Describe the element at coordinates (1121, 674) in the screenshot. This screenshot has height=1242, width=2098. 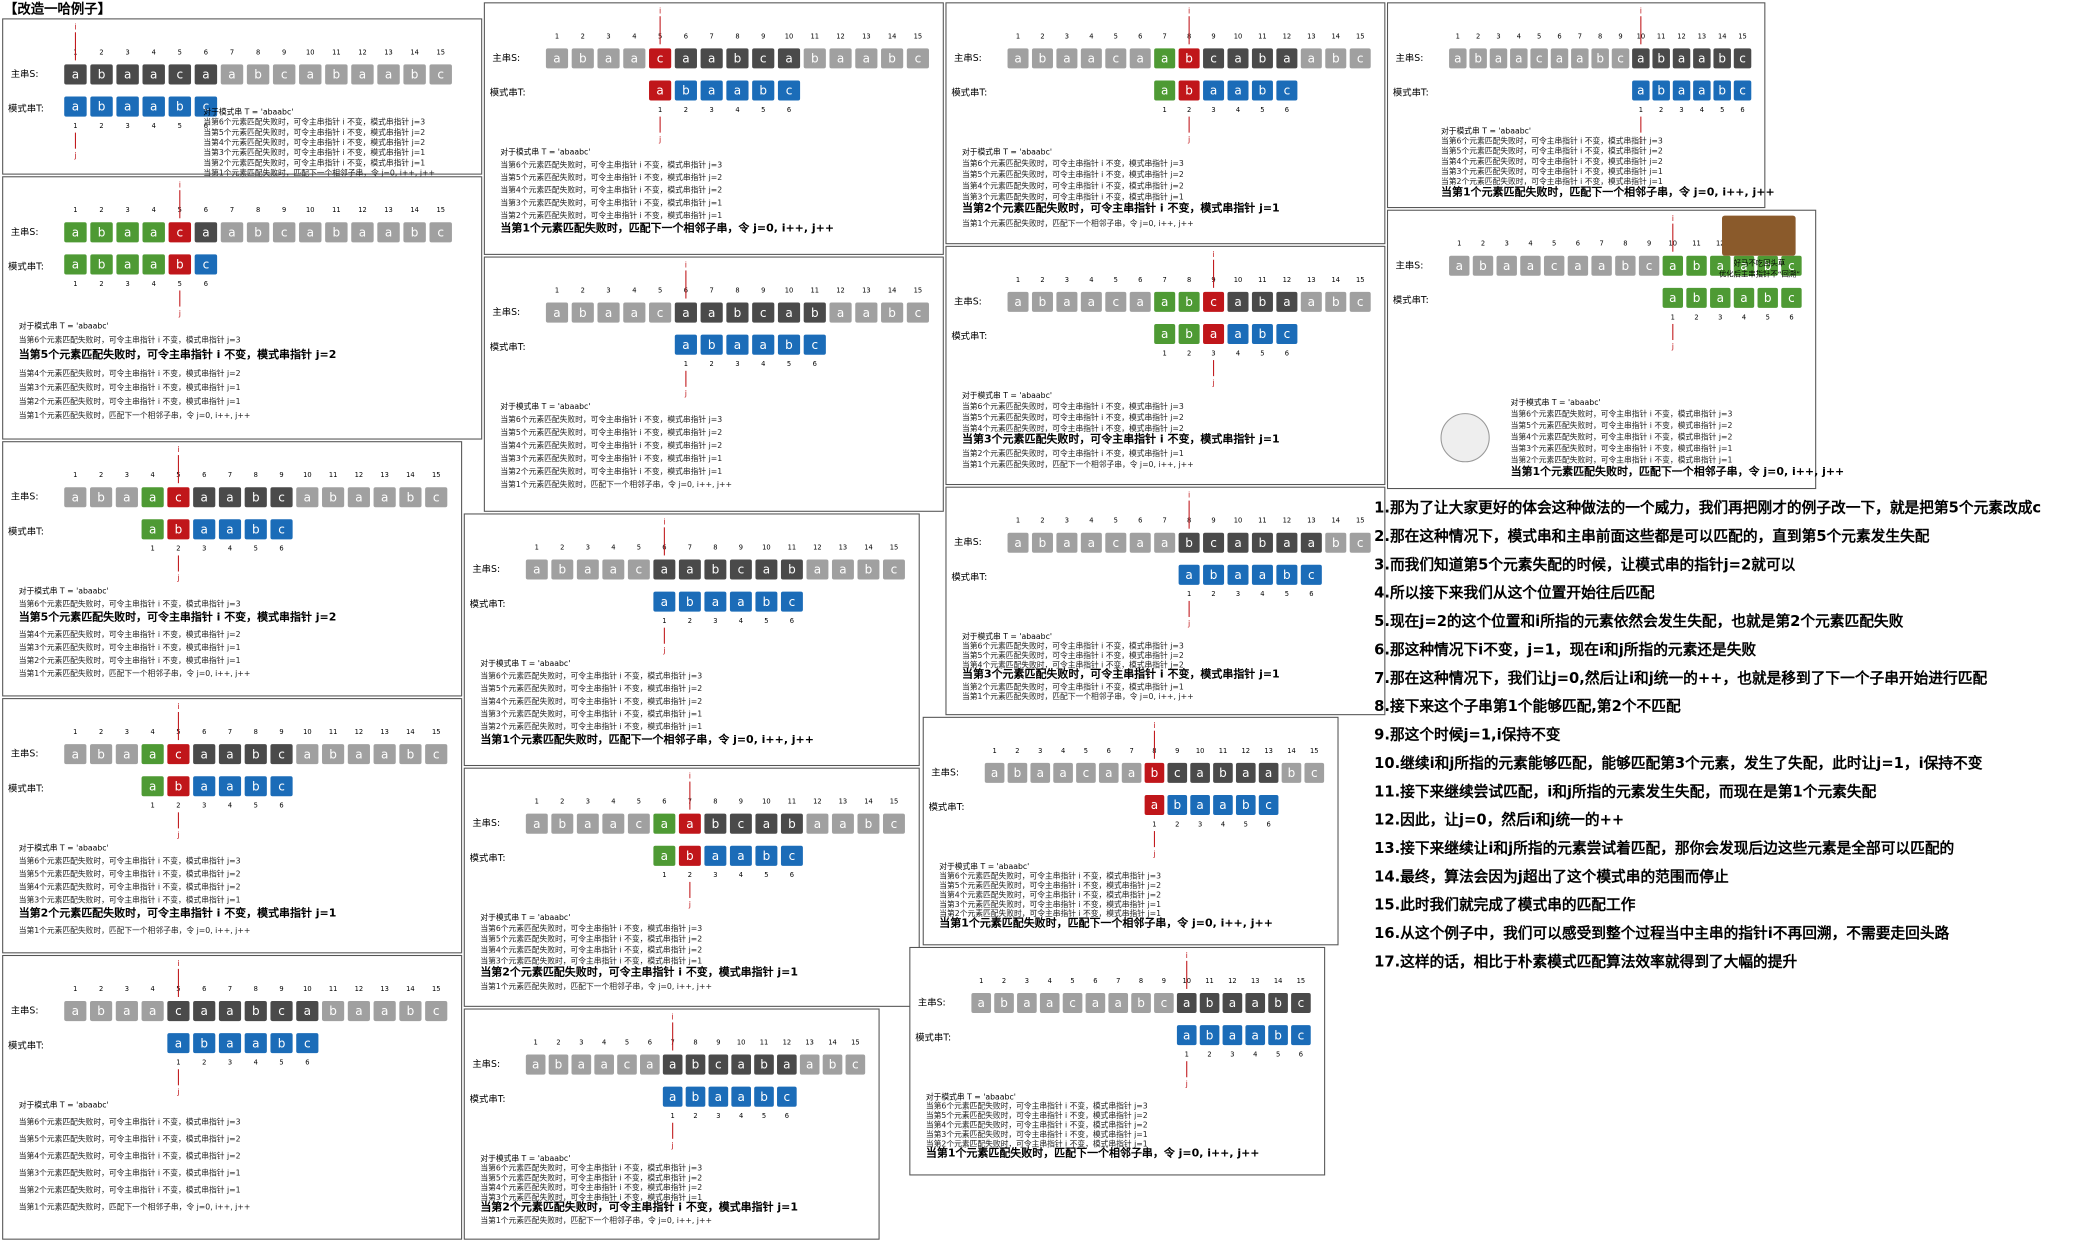
I see `rule-line-highlight: 当第3个元素匹配失败时，可令主串指针 i 不变，模式串指针 j=1` at that location.